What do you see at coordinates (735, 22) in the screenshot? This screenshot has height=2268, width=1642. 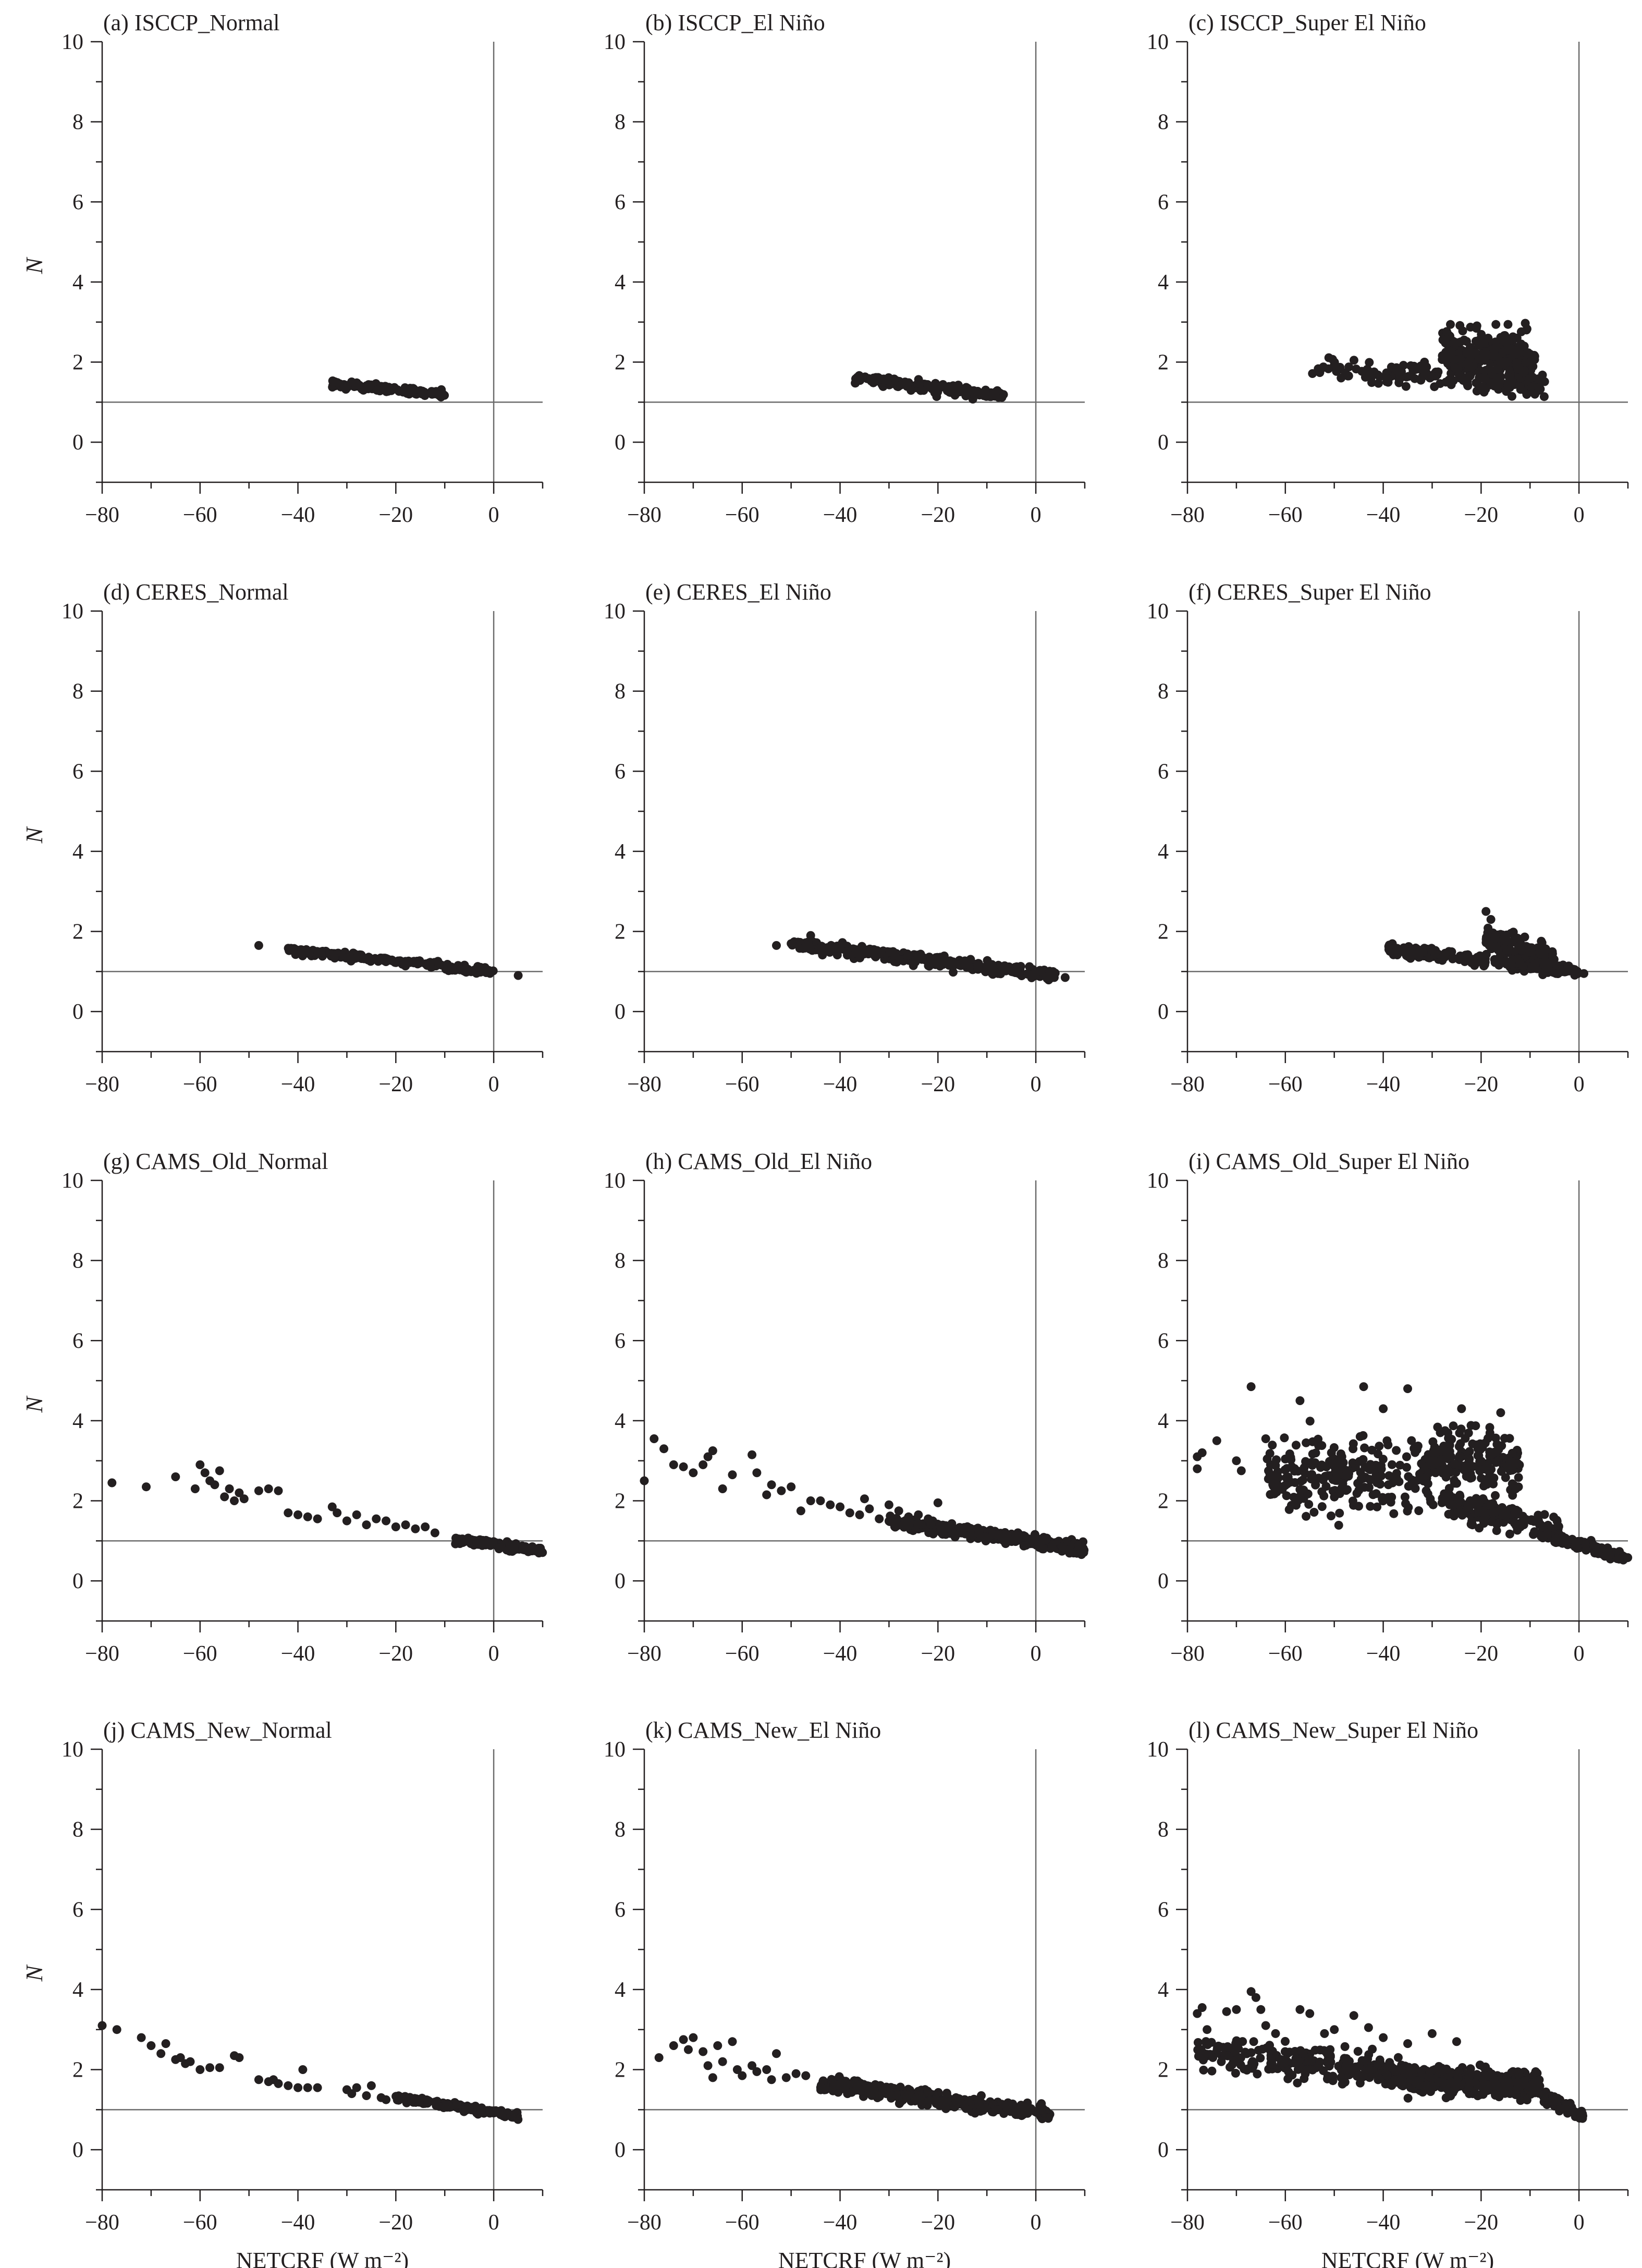 I see `panel-title: (b) ISCCP_El Niño` at bounding box center [735, 22].